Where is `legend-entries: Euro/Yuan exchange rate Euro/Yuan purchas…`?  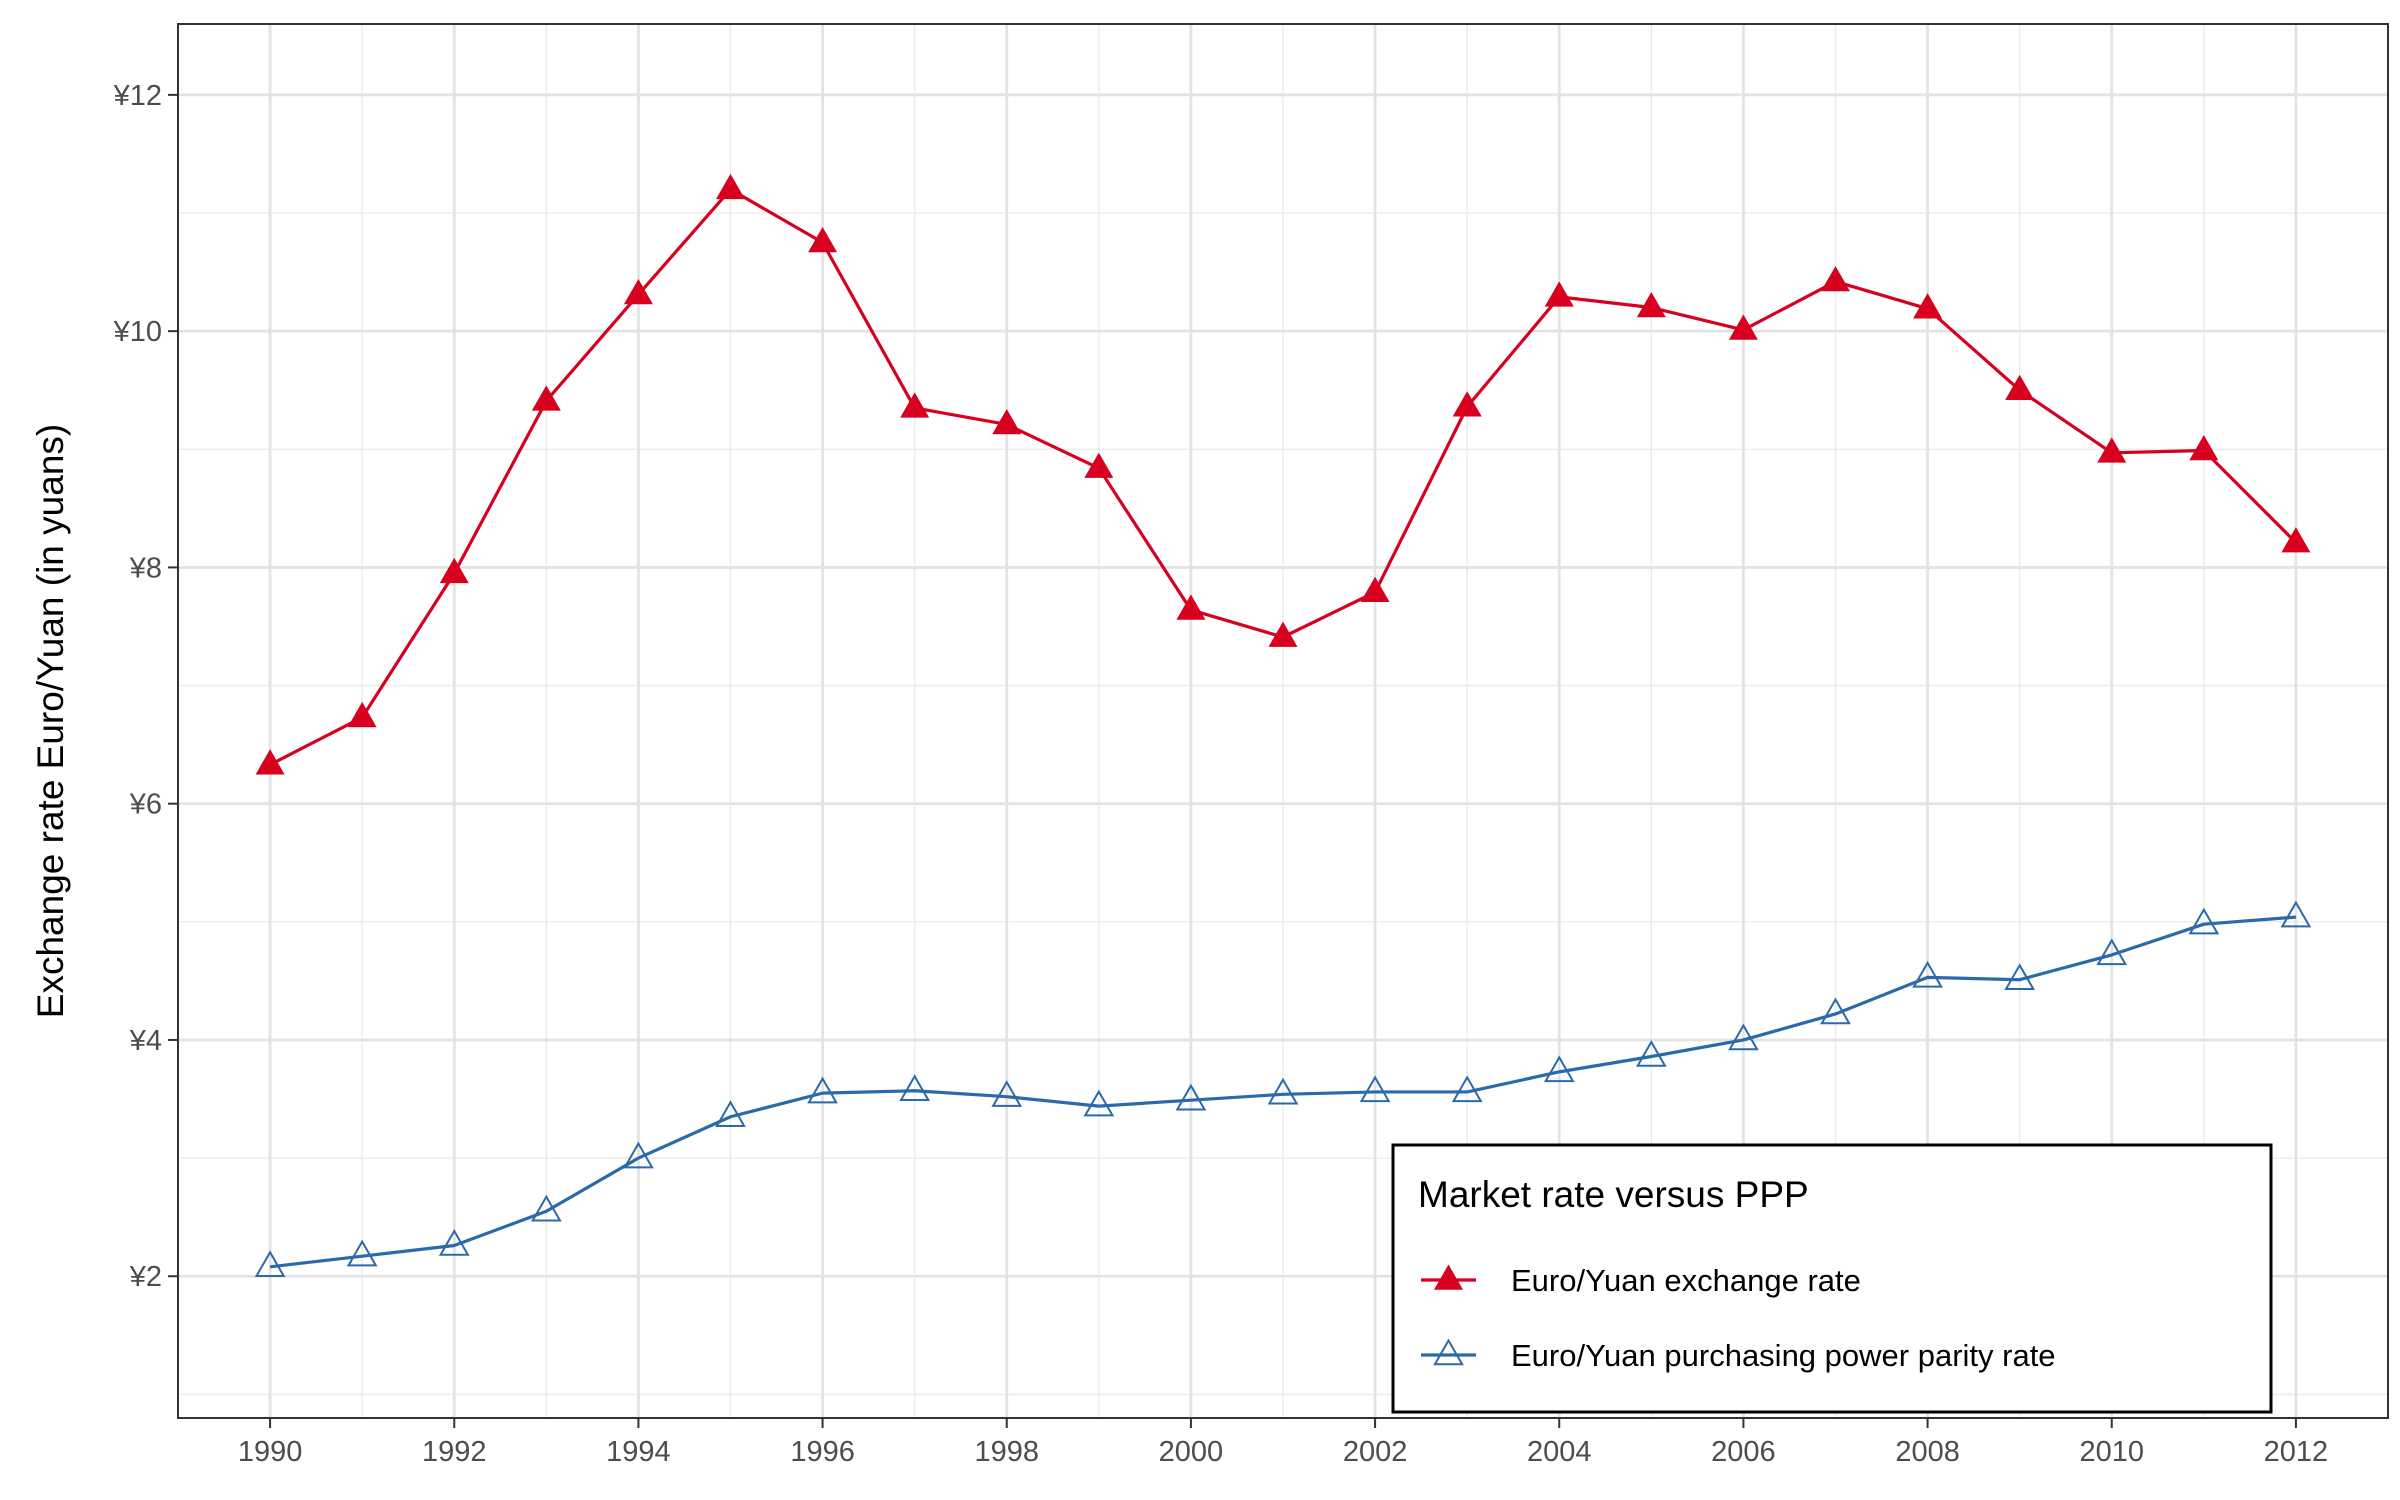 legend-entries: Euro/Yuan exchange rate Euro/Yuan purchas… is located at coordinates (1738, 1318).